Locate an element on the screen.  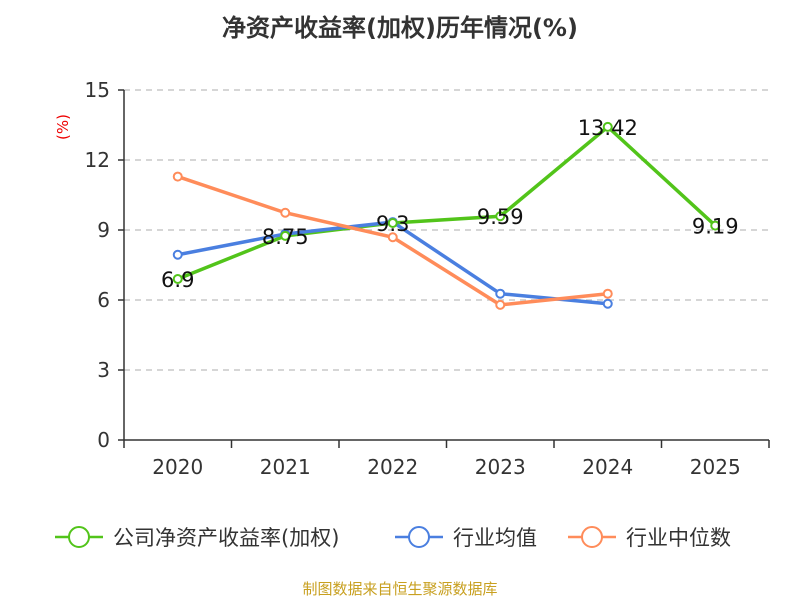
x-tick-label: 2022 is located at coordinates (392, 467).